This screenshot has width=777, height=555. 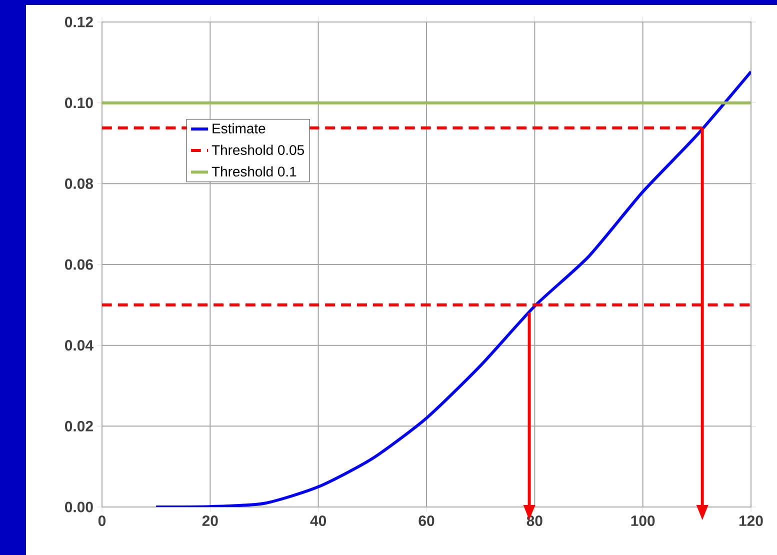 What do you see at coordinates (643, 520) in the screenshot?
I see `x-tick-label: 100` at bounding box center [643, 520].